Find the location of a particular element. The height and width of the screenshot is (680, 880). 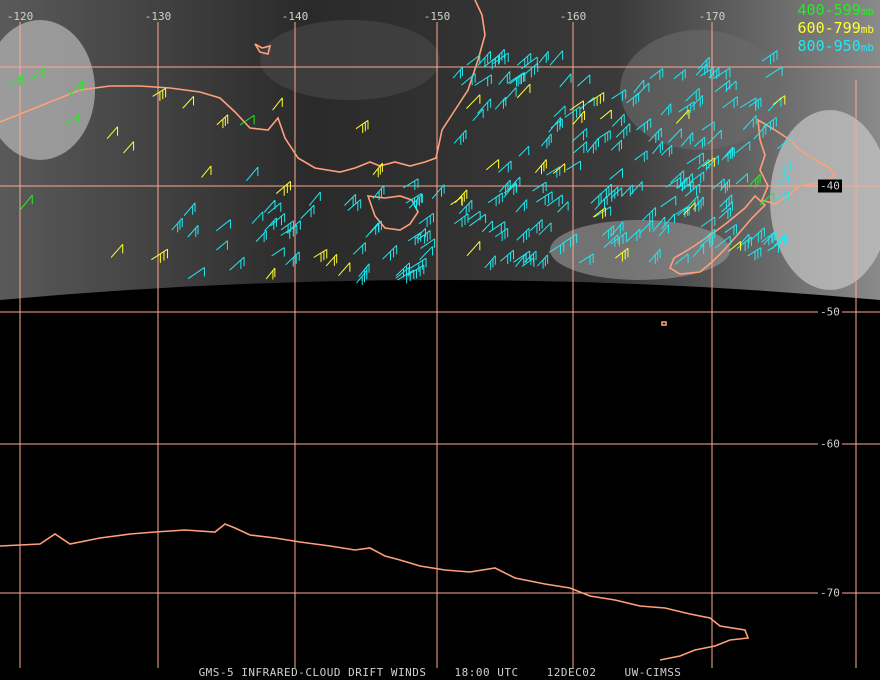

lat-label: -50 is located at coordinates (830, 312).